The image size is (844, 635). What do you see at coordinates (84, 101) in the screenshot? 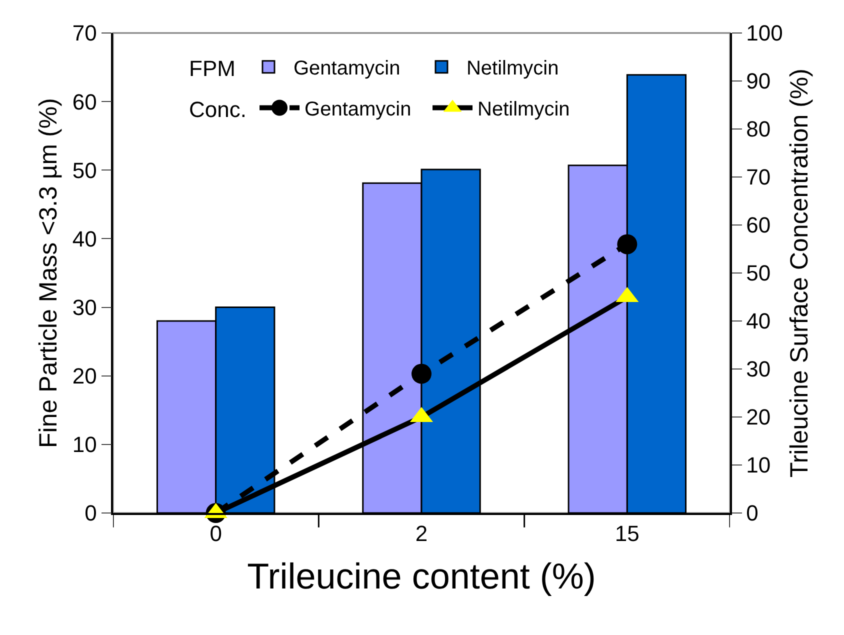
I see `y-tick-label: 60` at bounding box center [84, 101].